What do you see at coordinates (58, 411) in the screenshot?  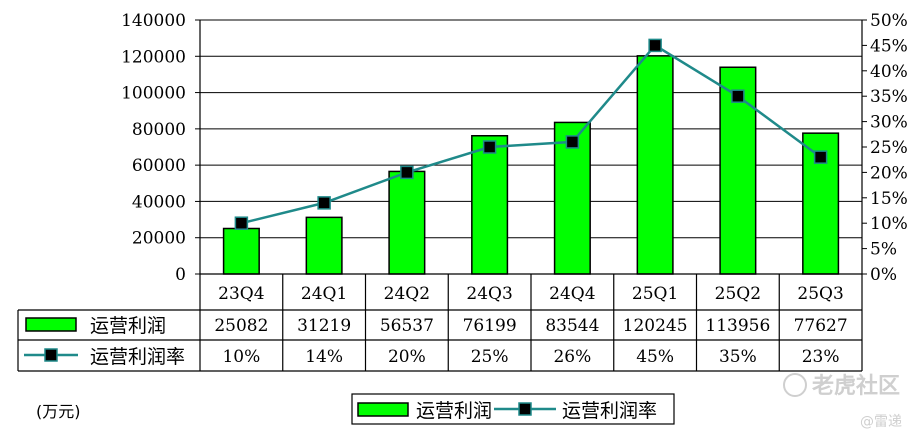 I see `unit-label: (万元)` at bounding box center [58, 411].